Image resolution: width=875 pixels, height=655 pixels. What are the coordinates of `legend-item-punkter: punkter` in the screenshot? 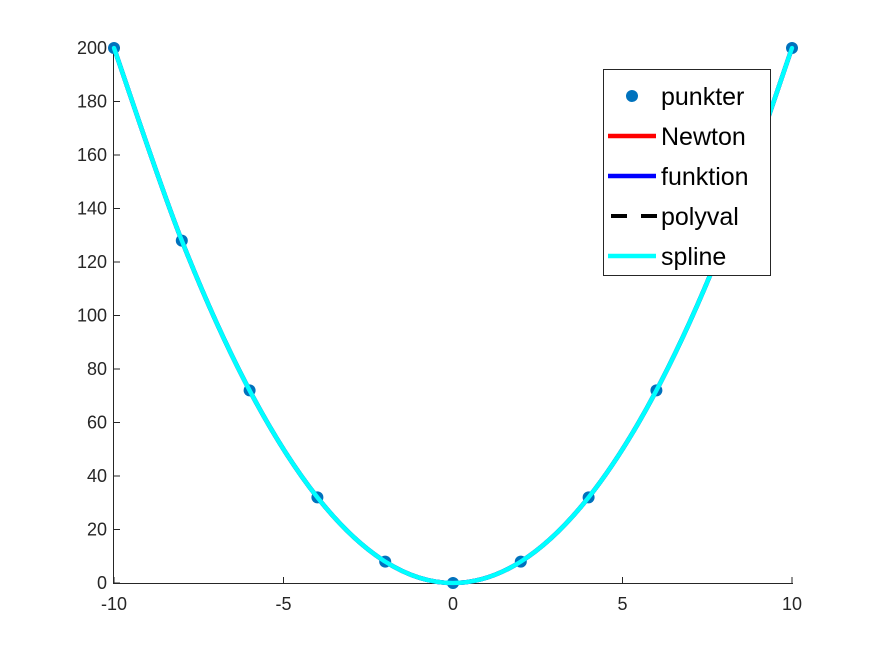 It's located at (685, 97).